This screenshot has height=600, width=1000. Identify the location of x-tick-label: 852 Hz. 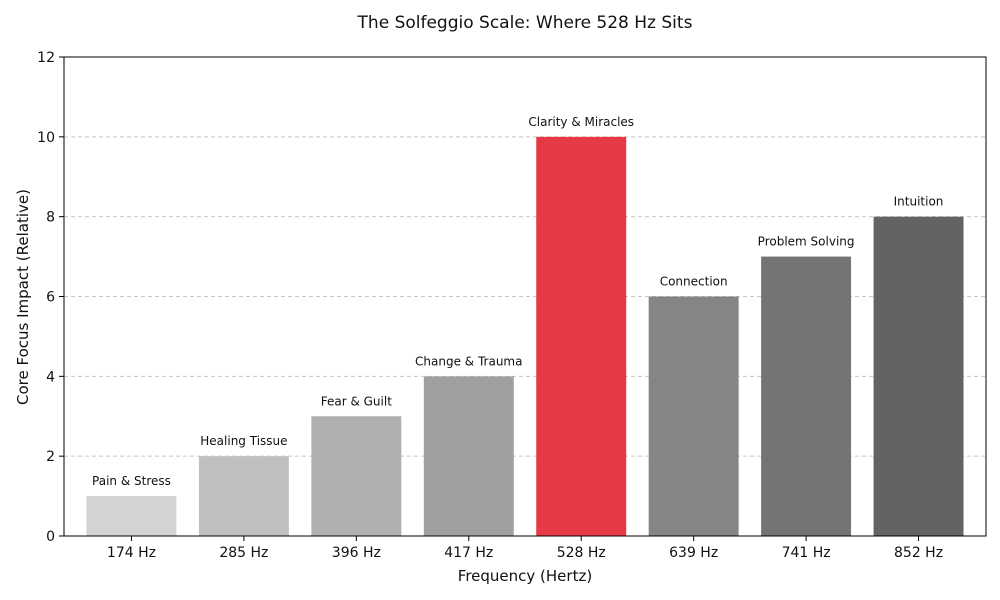
(918, 553).